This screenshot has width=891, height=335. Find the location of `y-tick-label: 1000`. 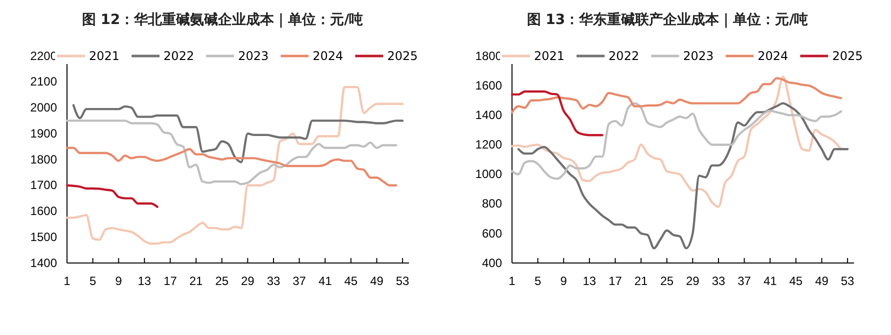

y-tick-label: 1000 is located at coordinates (488, 174).